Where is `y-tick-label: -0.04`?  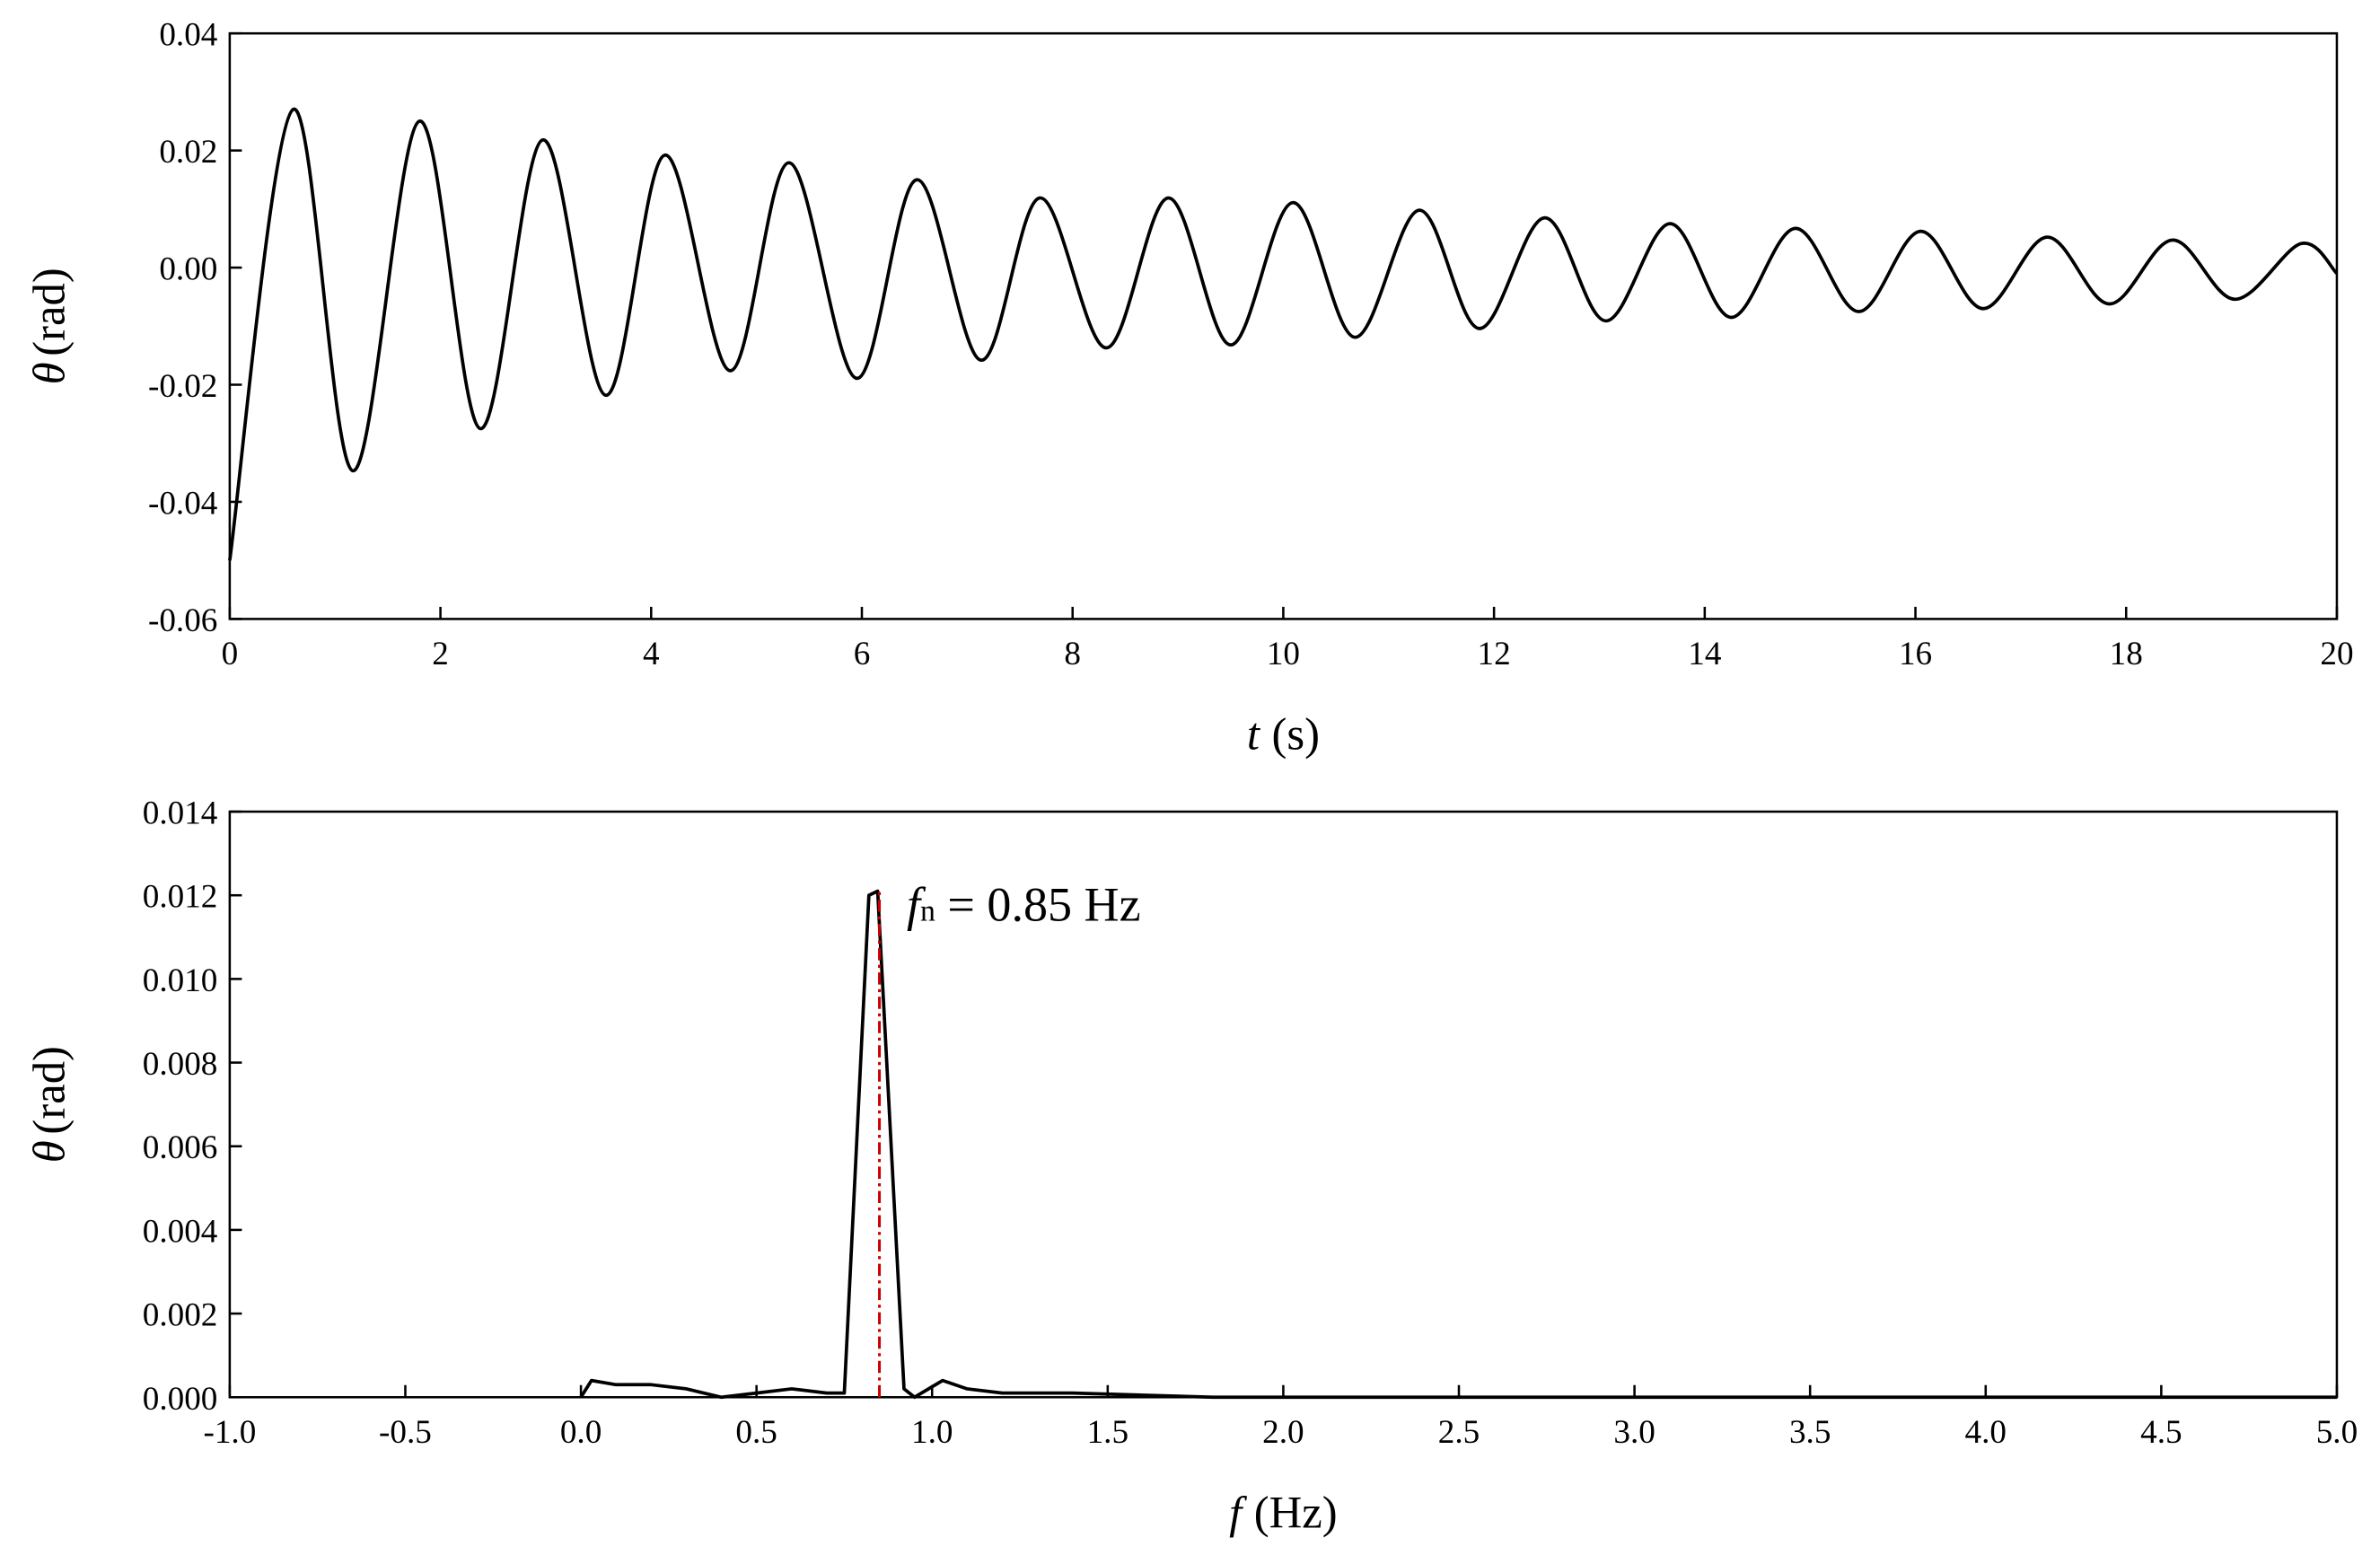 y-tick-label: -0.04 is located at coordinates (182, 504).